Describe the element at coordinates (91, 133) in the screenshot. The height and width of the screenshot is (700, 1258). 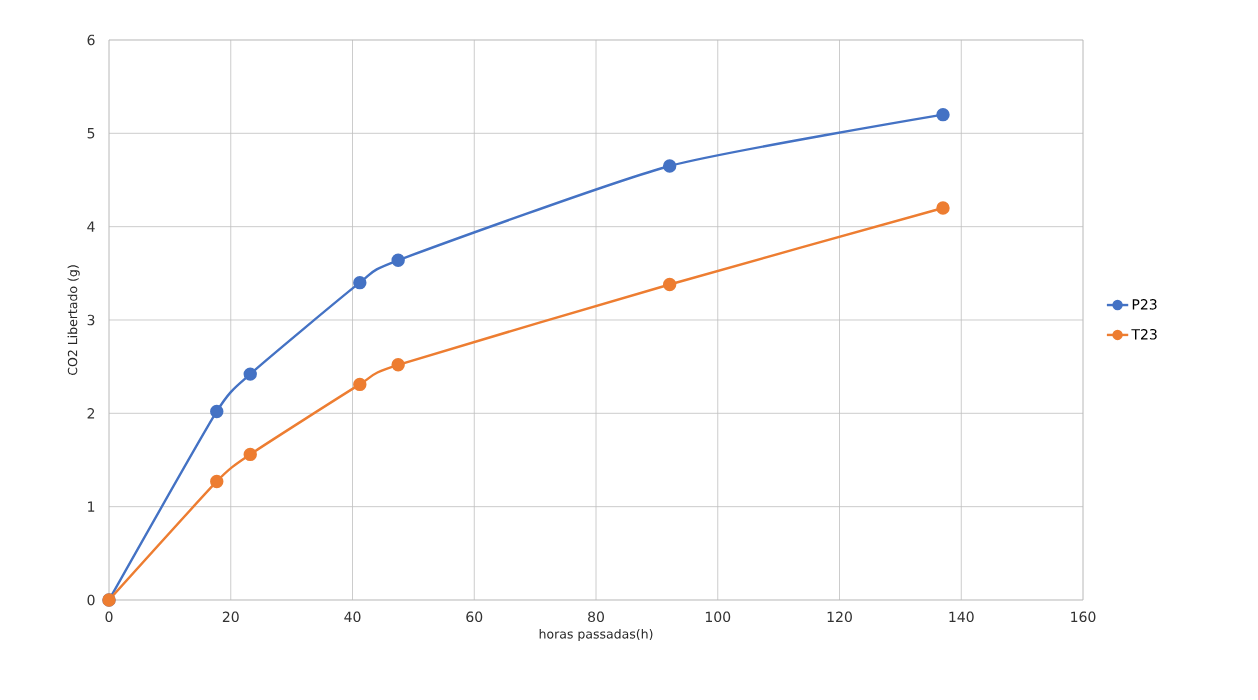
I see `y-tick-label: 5` at that location.